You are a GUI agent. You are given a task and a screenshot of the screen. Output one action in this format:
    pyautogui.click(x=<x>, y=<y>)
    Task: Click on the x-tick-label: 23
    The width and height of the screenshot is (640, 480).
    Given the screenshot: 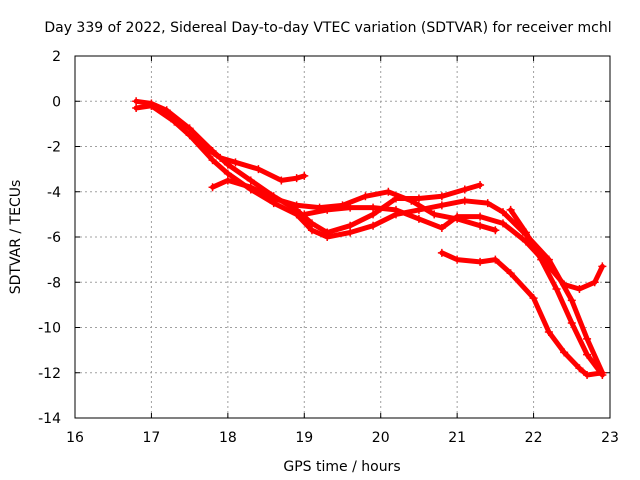 What is the action you would take?
    pyautogui.click(x=610, y=438)
    